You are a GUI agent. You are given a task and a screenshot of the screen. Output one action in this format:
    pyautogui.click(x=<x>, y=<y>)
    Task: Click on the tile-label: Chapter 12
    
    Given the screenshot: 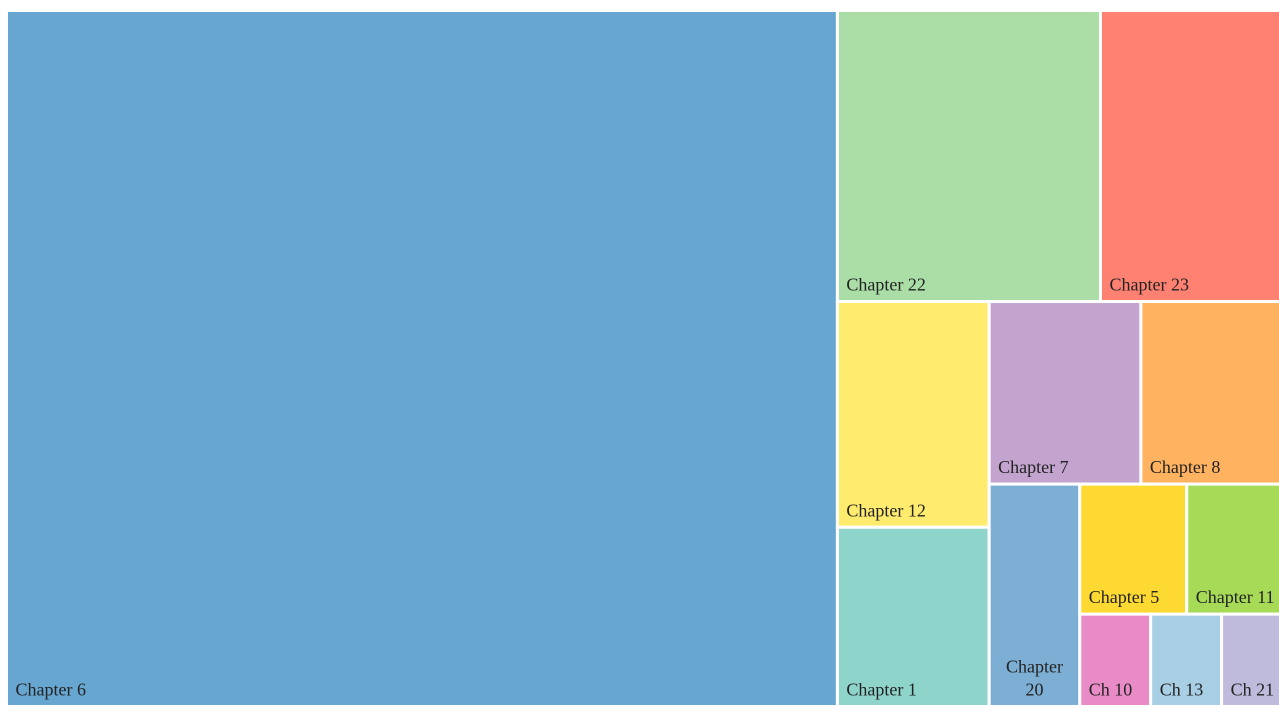 What is the action you would take?
    pyautogui.click(x=885, y=510)
    